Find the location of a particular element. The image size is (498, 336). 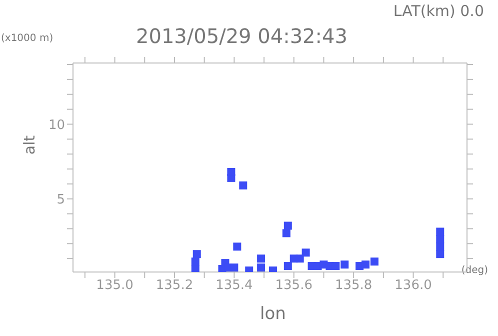

x-tick-label: 135.8 is located at coordinates (353, 286).